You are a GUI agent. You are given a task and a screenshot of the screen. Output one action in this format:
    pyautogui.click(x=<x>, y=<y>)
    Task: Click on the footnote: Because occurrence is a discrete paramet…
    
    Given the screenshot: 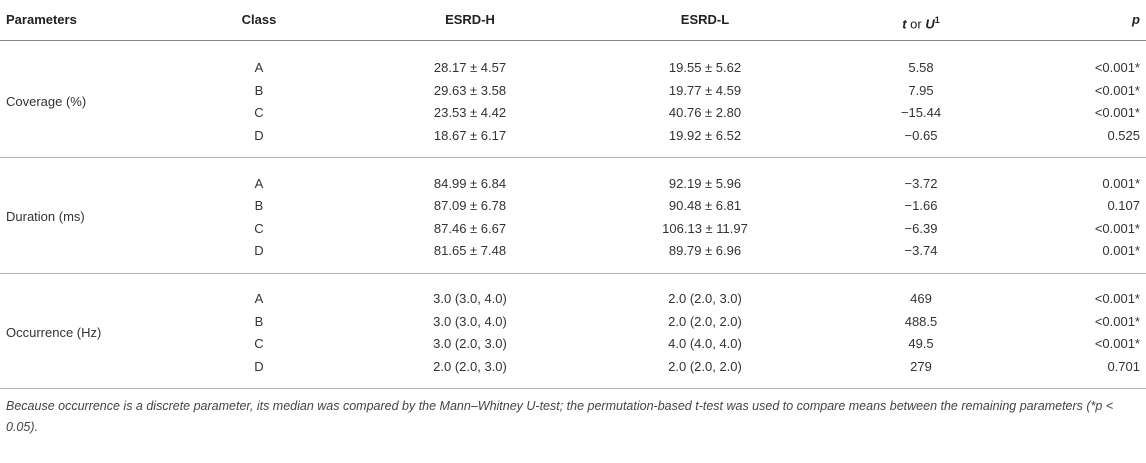 What is the action you would take?
    pyautogui.click(x=560, y=416)
    